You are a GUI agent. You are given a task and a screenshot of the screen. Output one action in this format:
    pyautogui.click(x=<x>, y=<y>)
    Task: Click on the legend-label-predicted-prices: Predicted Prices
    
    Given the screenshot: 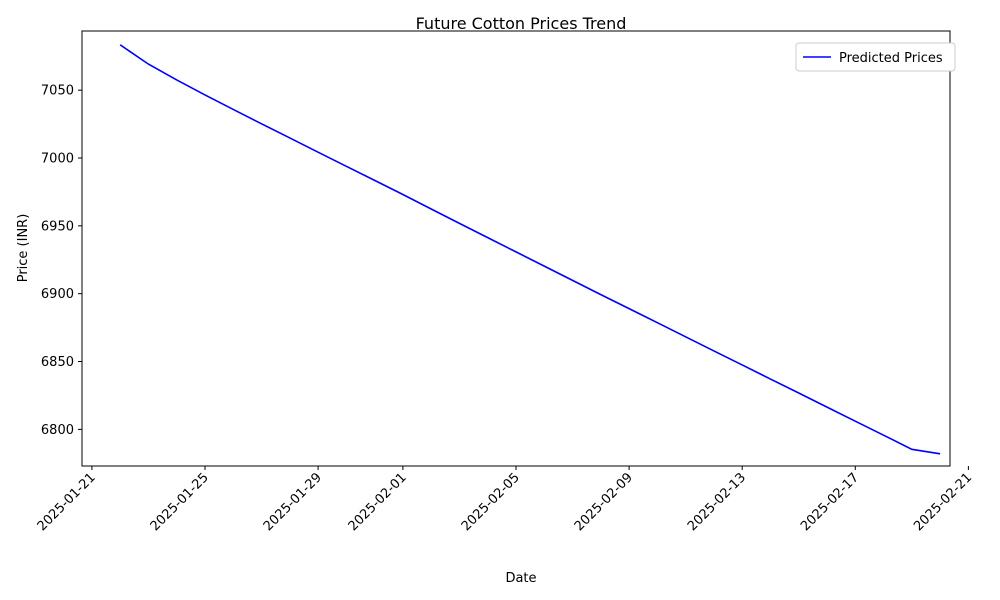 What is the action you would take?
    pyautogui.click(x=891, y=58)
    